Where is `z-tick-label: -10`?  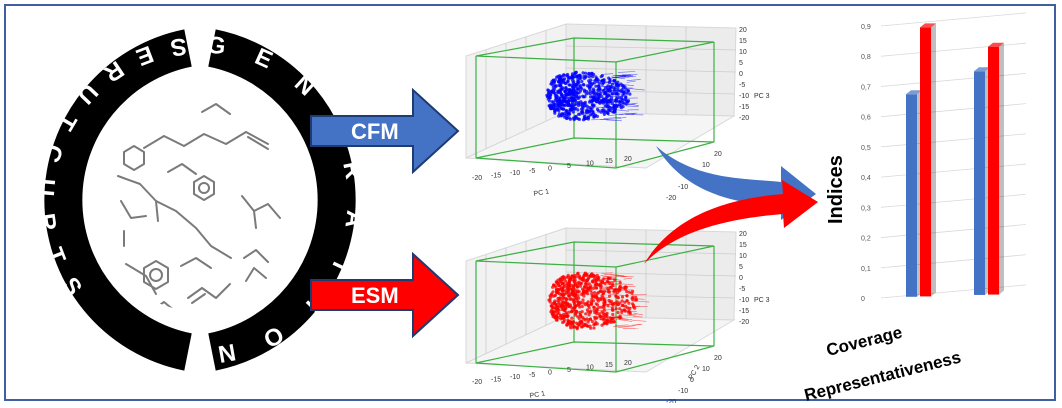 z-tick-label: -10 is located at coordinates (744, 96).